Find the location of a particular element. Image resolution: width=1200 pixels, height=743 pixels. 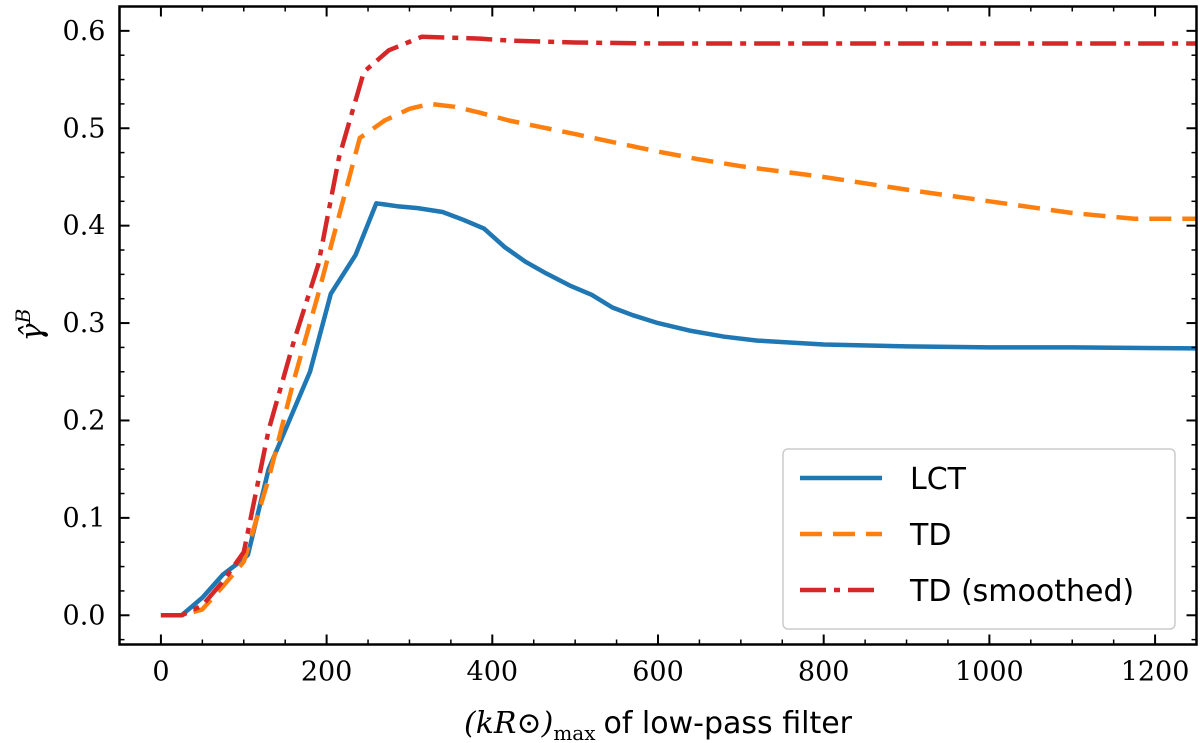

x-tick-label: 400 is located at coordinates (493, 672).